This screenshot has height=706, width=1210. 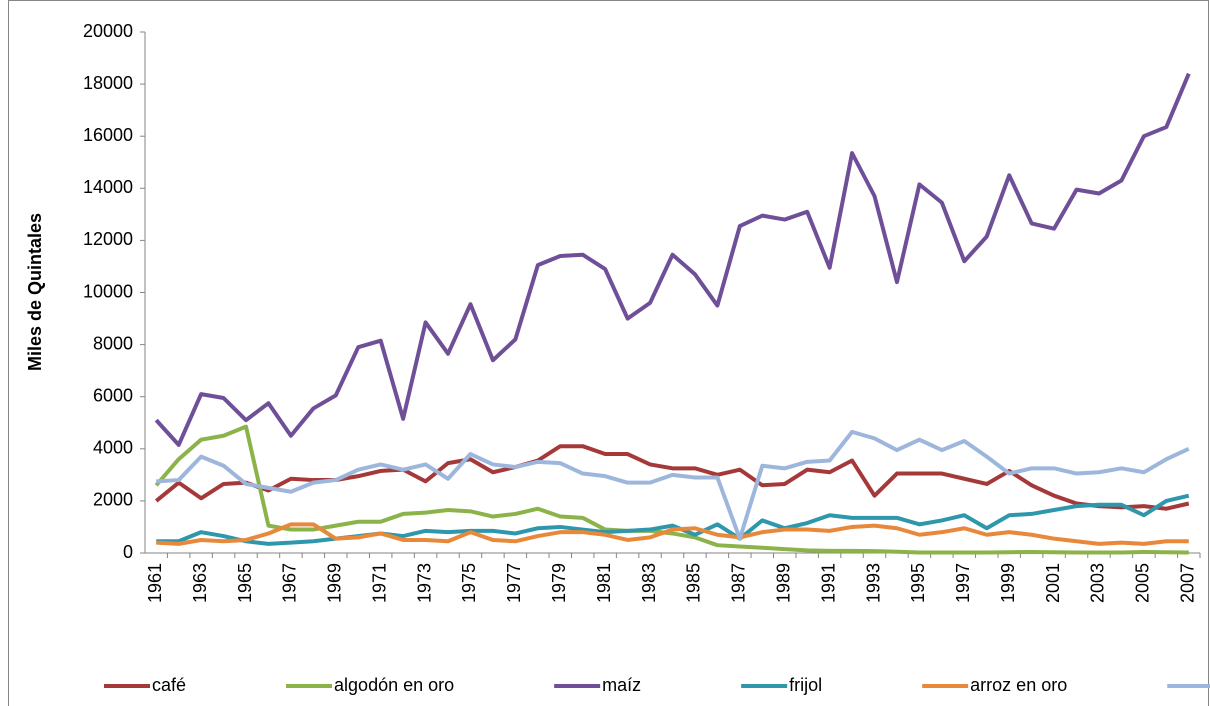 What do you see at coordinates (1018, 685) in the screenshot?
I see `legend-label: arroz en oro` at bounding box center [1018, 685].